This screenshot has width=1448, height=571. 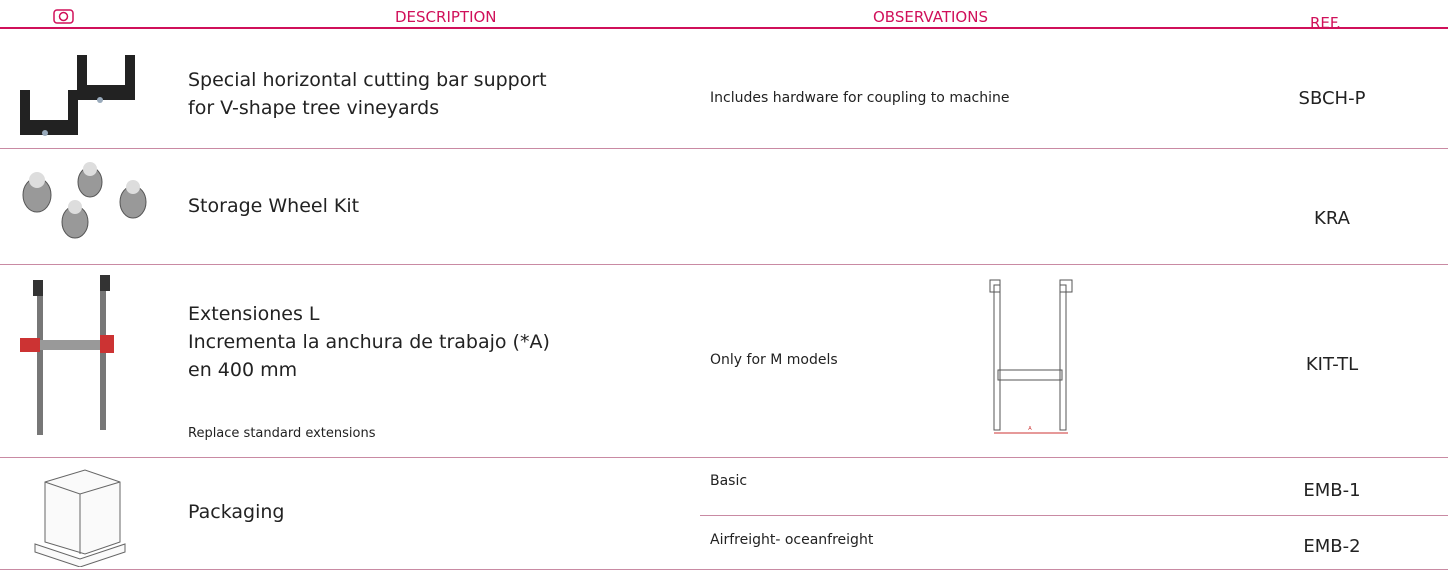 What do you see at coordinates (84, 200) in the screenshot?
I see `wheels-image` at bounding box center [84, 200].